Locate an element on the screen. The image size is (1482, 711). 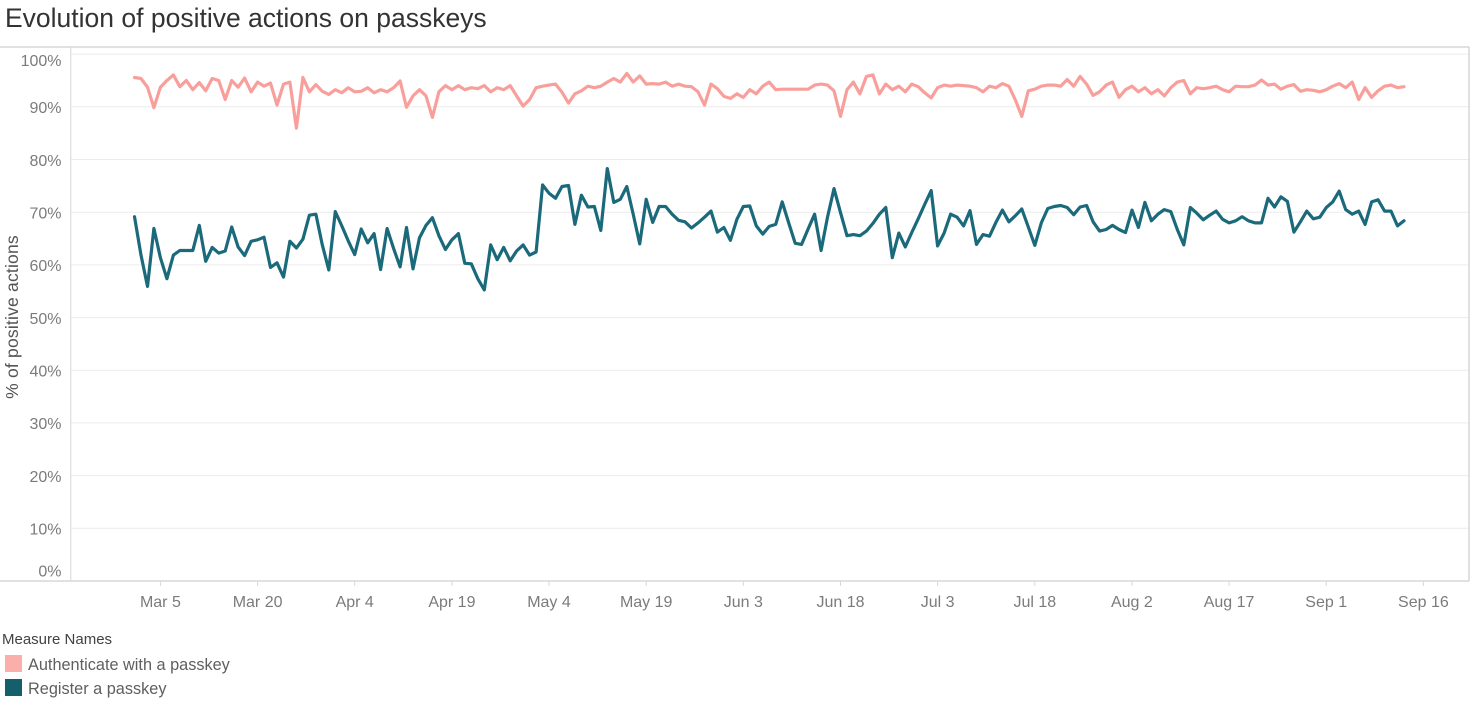
svg-text: 50% is located at coordinates (45, 319).